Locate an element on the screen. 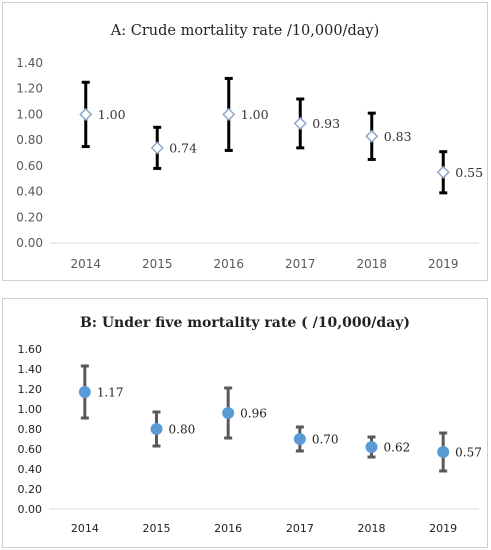 The image size is (491, 550). x-tick-label-b: 2018 is located at coordinates (372, 528).